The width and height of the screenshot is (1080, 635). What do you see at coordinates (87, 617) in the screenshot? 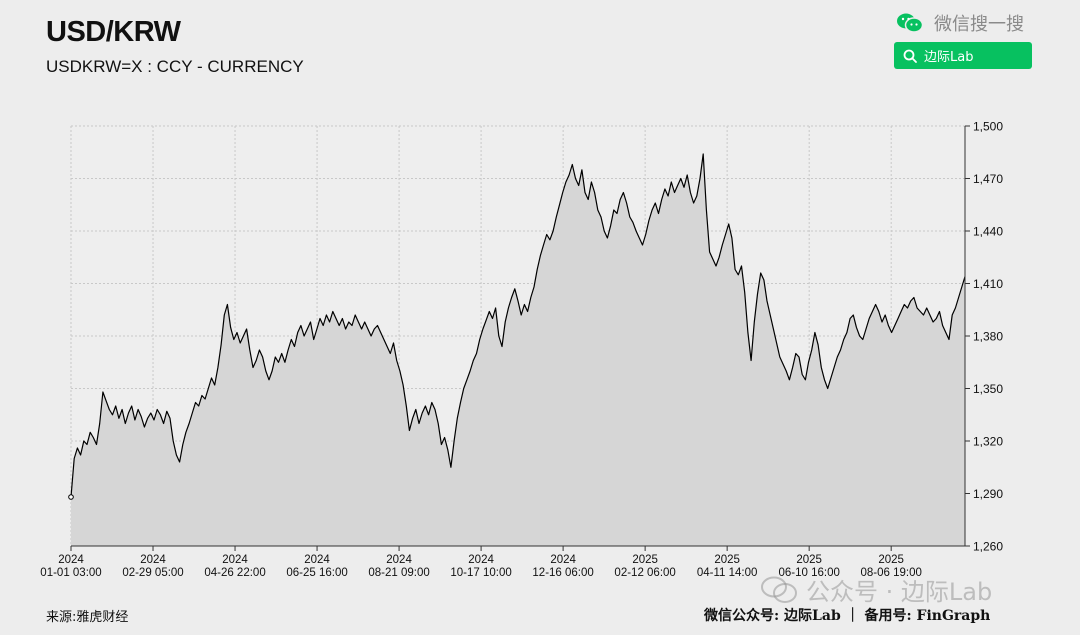
I see `source-note: 来源:雅虎财经` at bounding box center [87, 617].